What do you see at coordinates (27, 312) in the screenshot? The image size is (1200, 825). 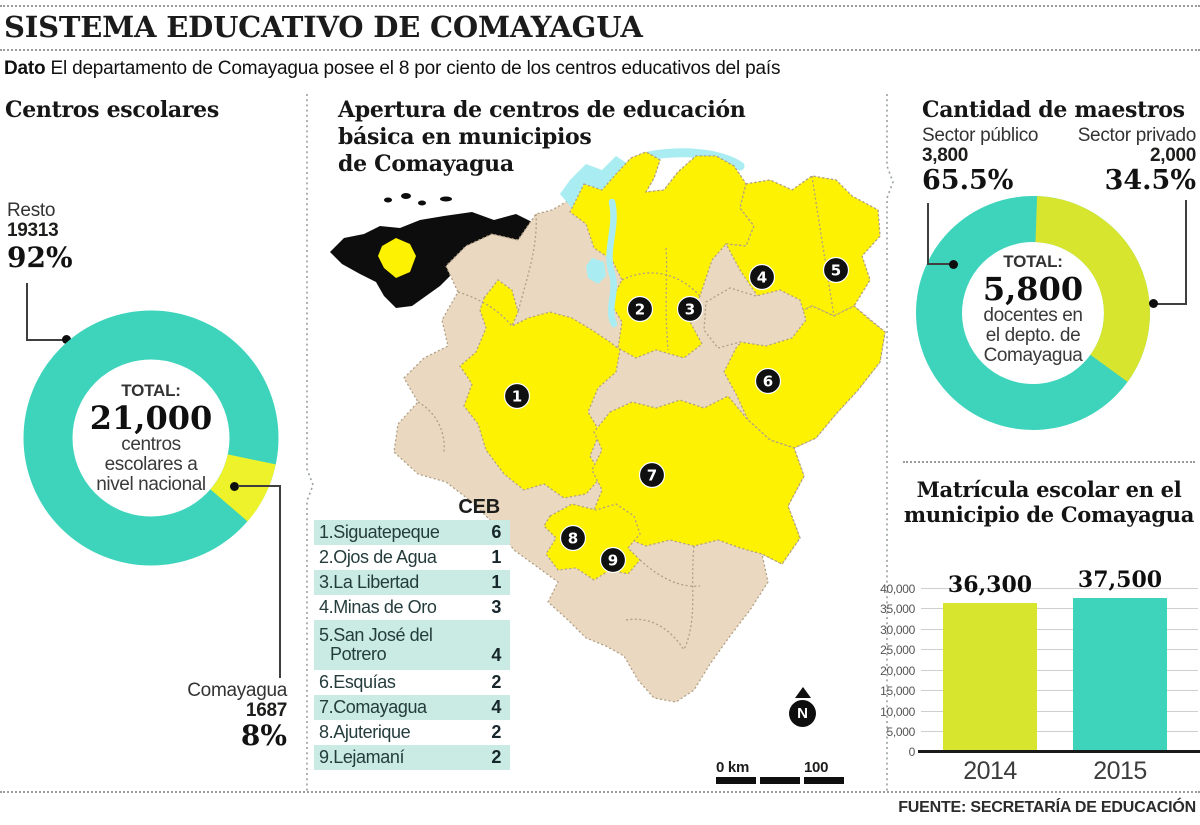 I see `resto-leader-v` at bounding box center [27, 312].